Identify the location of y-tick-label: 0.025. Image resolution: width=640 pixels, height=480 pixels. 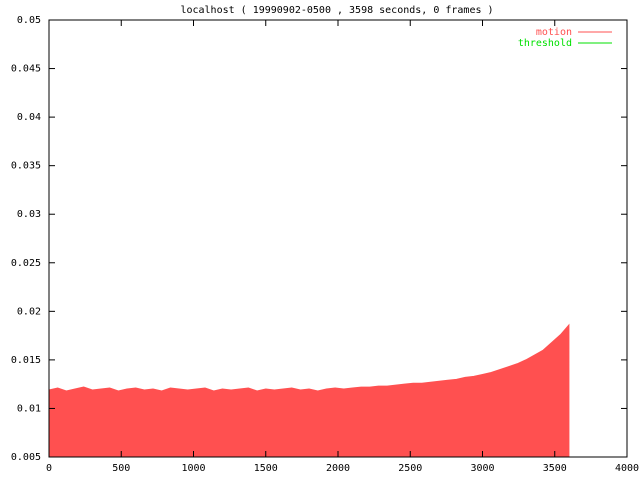
(26, 263).